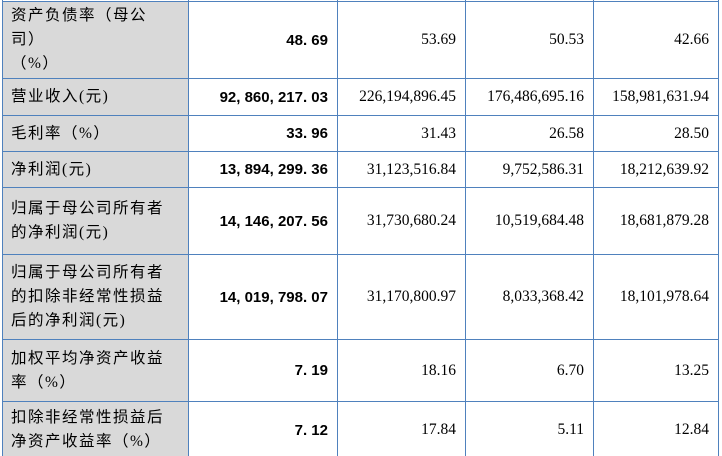 The image size is (722, 456). Describe the element at coordinates (263, 40) in the screenshot. I see `value-cell: 48. 69` at that location.